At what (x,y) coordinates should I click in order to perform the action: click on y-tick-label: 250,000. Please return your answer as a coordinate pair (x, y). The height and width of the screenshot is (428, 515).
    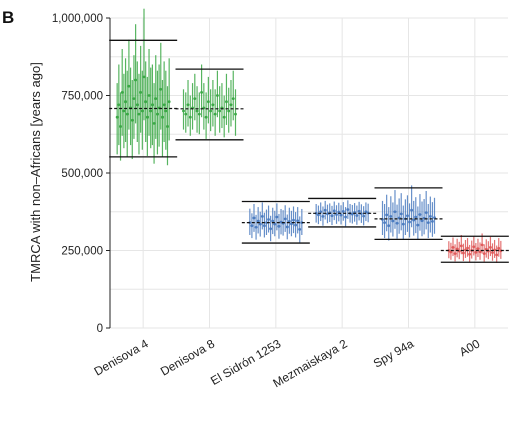
    Looking at the image, I should click on (82, 252).